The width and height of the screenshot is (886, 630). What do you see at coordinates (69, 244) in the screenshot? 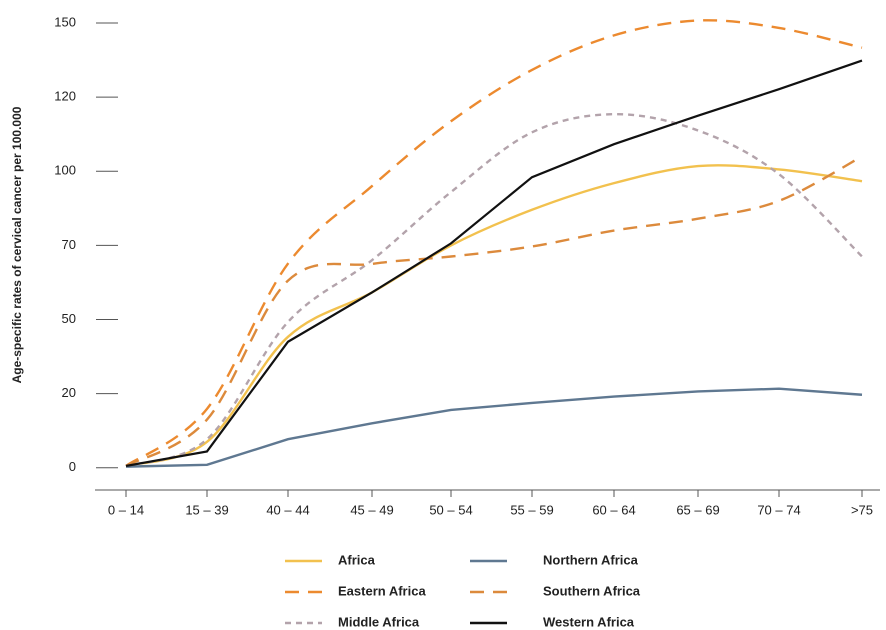
I see `y-tick-label: 70` at bounding box center [69, 244].